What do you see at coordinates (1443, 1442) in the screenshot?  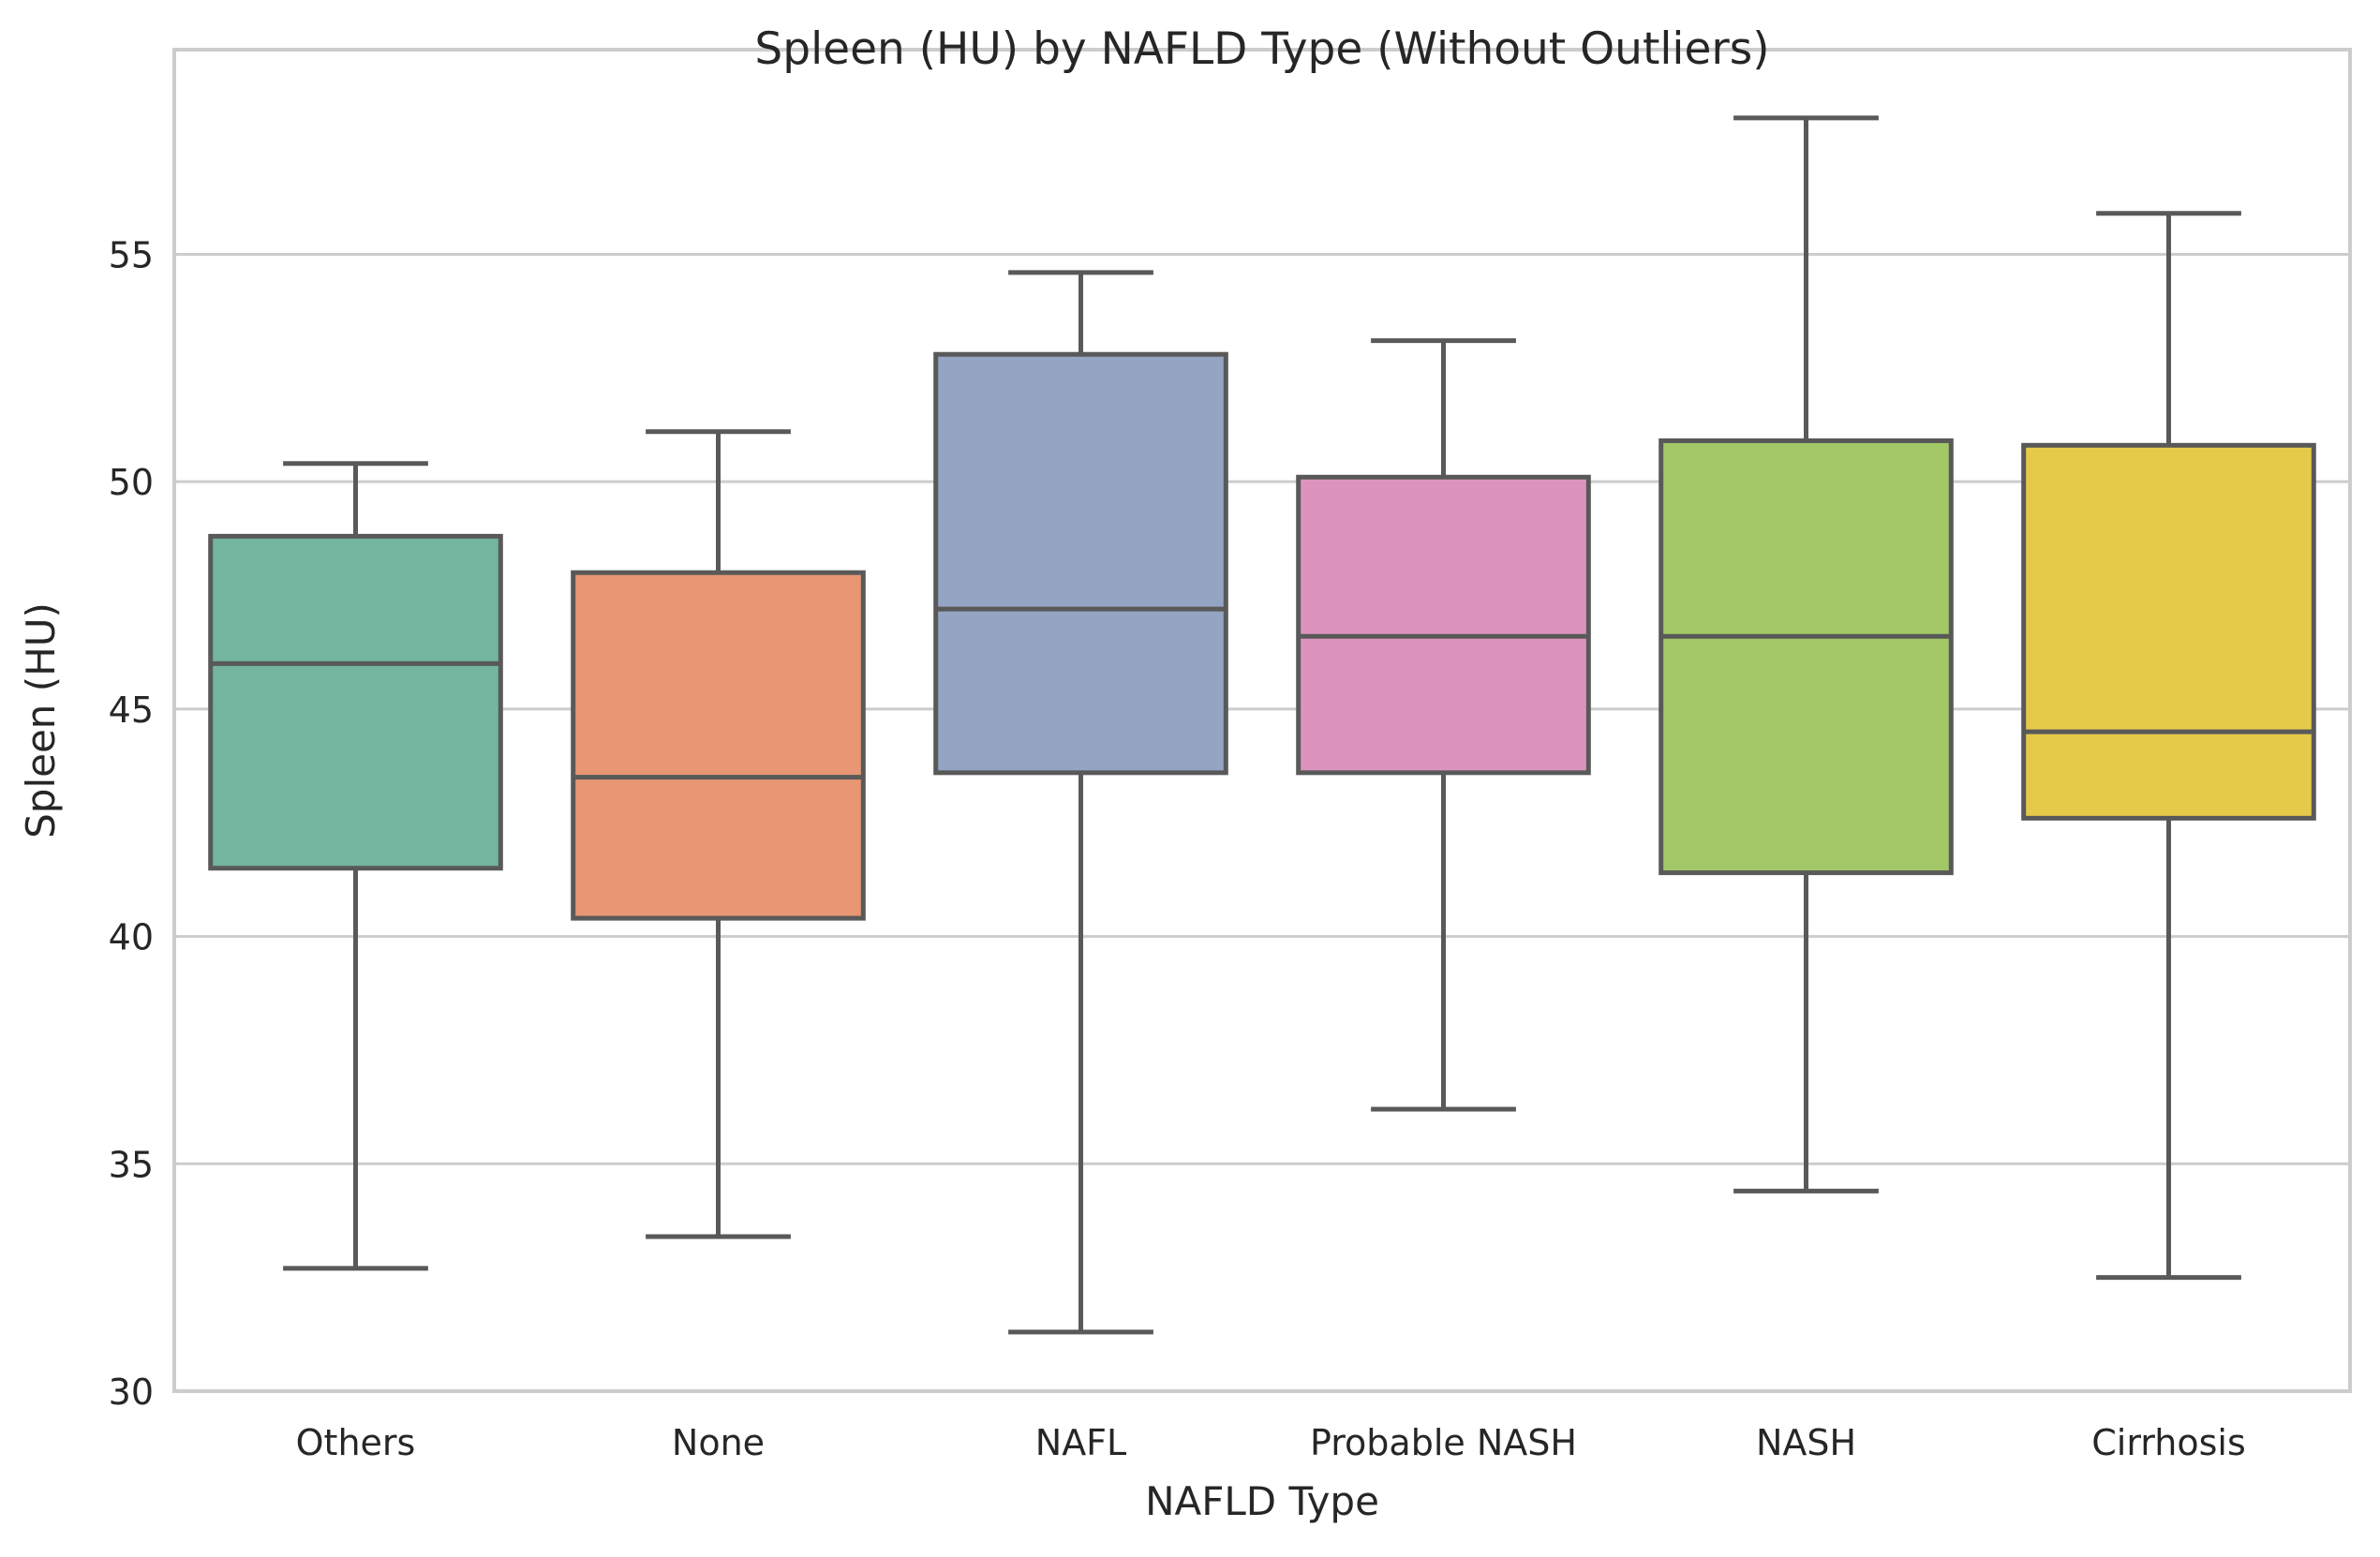 I see `x-tick-label: Probable NASH` at bounding box center [1443, 1442].